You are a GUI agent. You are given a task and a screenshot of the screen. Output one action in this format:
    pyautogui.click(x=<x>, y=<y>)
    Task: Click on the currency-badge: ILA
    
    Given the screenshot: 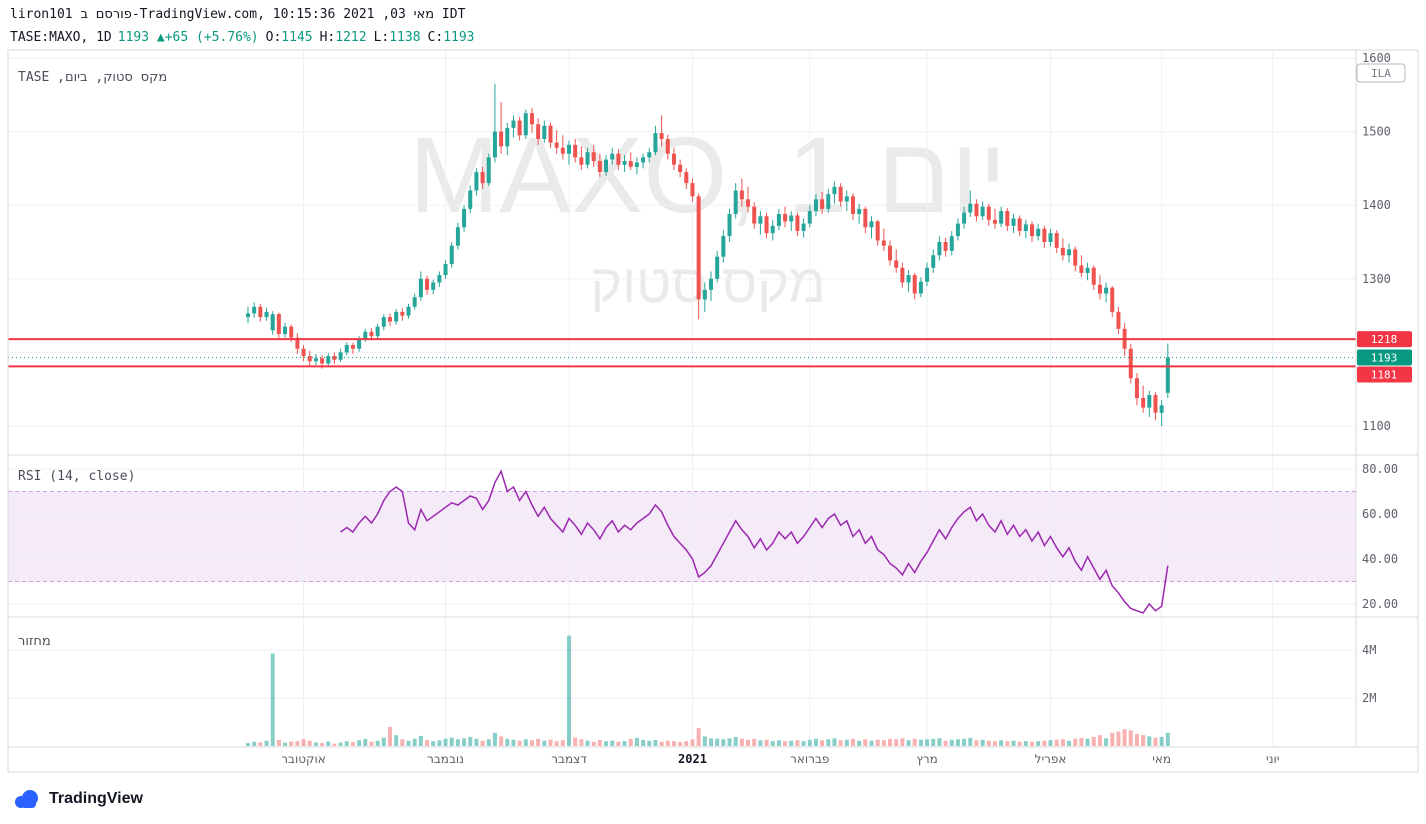 What is the action you would take?
    pyautogui.click(x=1381, y=73)
    